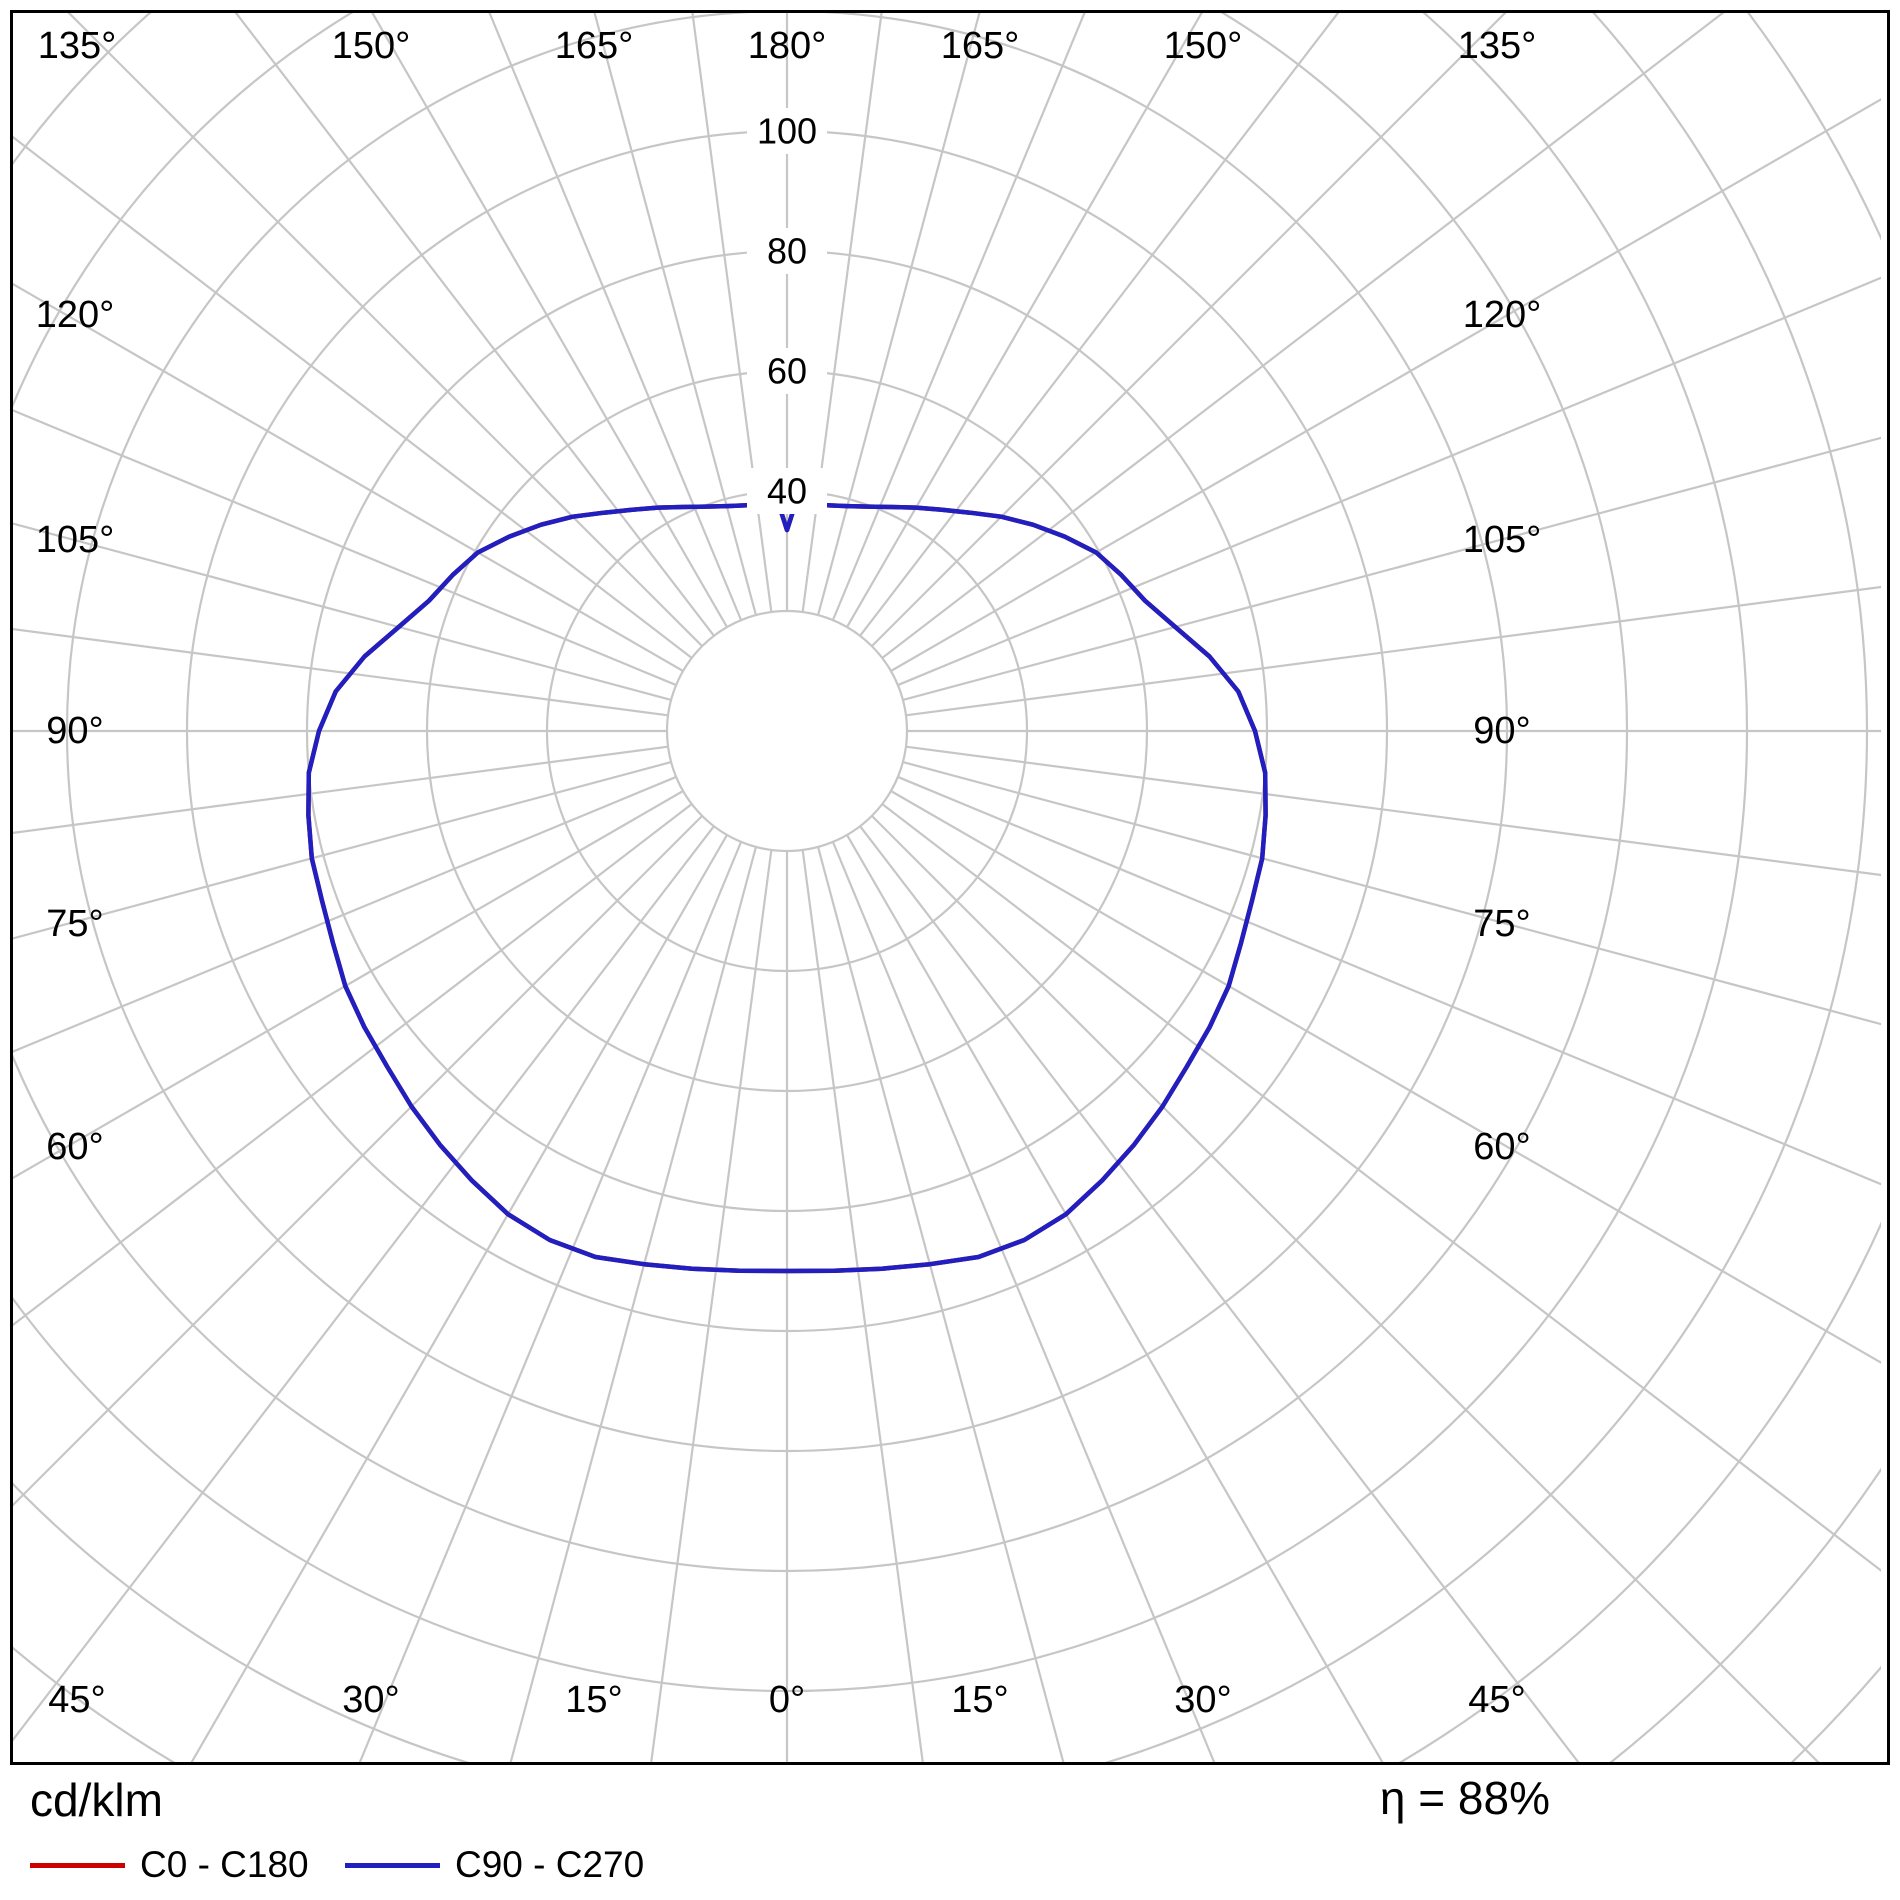 Image resolution: width=1900 pixels, height=1900 pixels. Describe the element at coordinates (950, 1832) in the screenshot. I see `chart-footer: cd/klm η = 88% C0 - C180 C90 - C270` at that location.